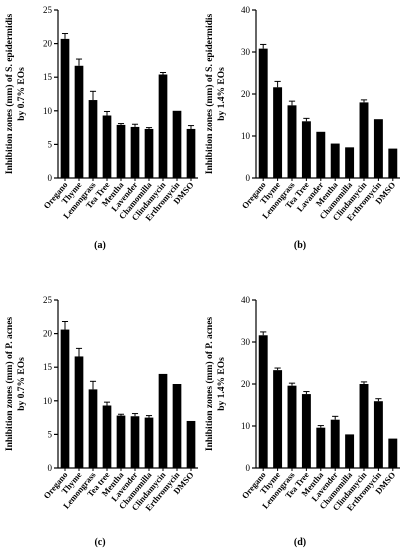  I want to click on panel-label: (a), so click(100, 245).